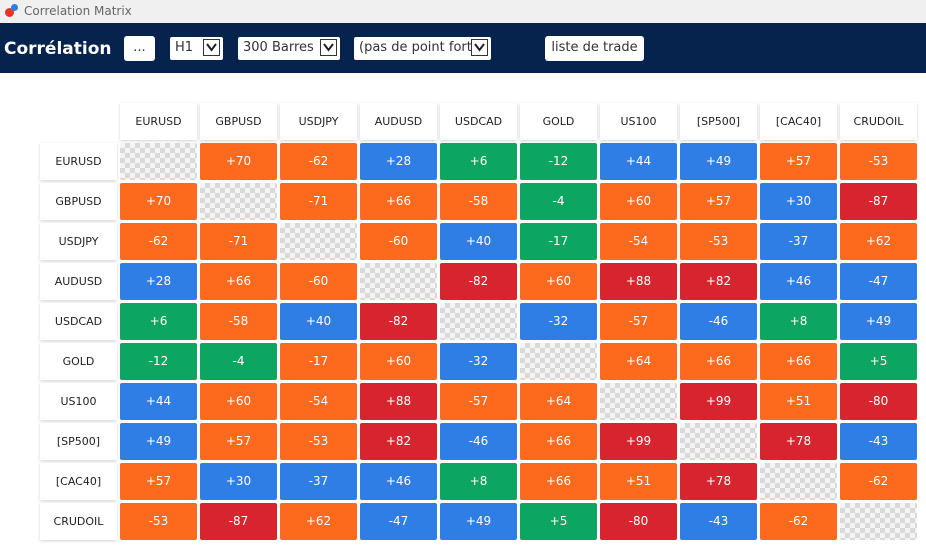 The image size is (926, 548). What do you see at coordinates (289, 48) in the screenshot?
I see `bars-select: 300 Barres` at bounding box center [289, 48].